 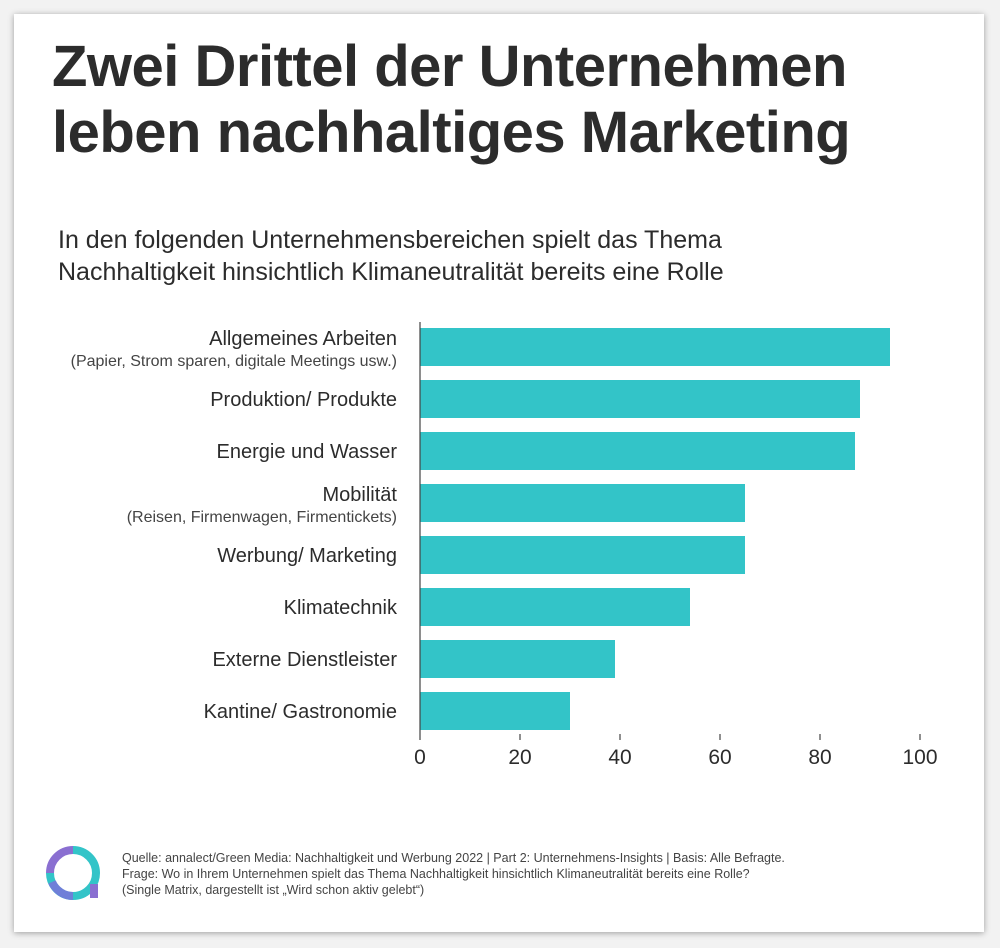 I want to click on category-label-0: Allgemeines Arbeiten, so click(x=303, y=339).